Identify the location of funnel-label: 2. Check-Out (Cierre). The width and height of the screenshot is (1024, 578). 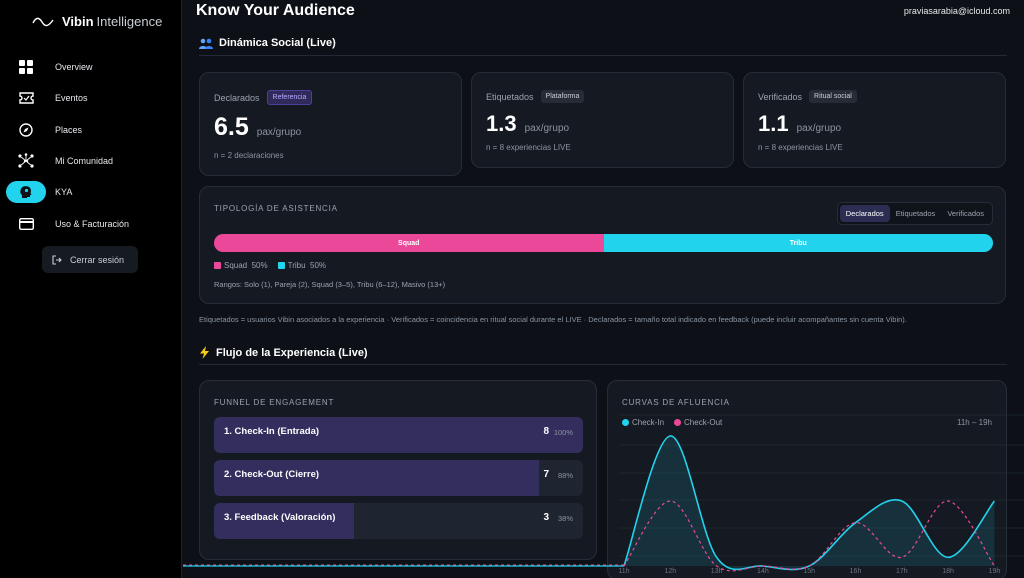
(272, 474).